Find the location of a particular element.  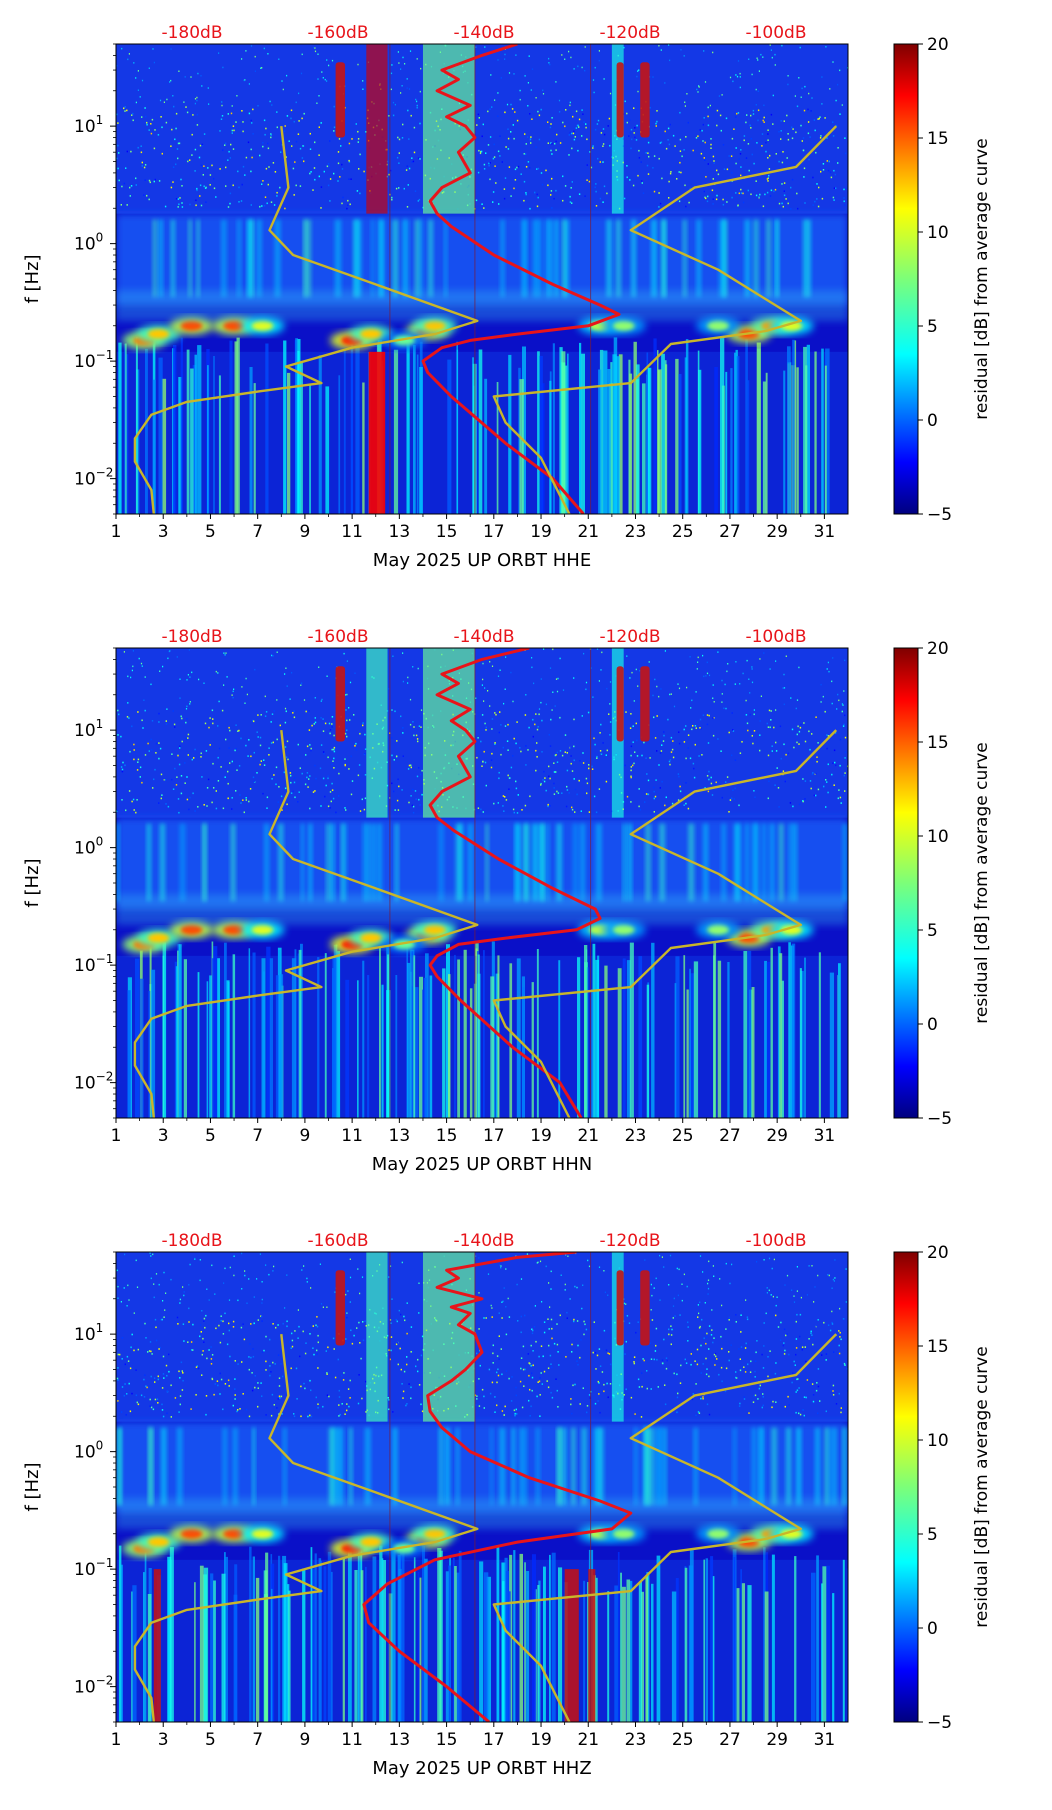

hf-red-pillar is located at coordinates (620, 704).